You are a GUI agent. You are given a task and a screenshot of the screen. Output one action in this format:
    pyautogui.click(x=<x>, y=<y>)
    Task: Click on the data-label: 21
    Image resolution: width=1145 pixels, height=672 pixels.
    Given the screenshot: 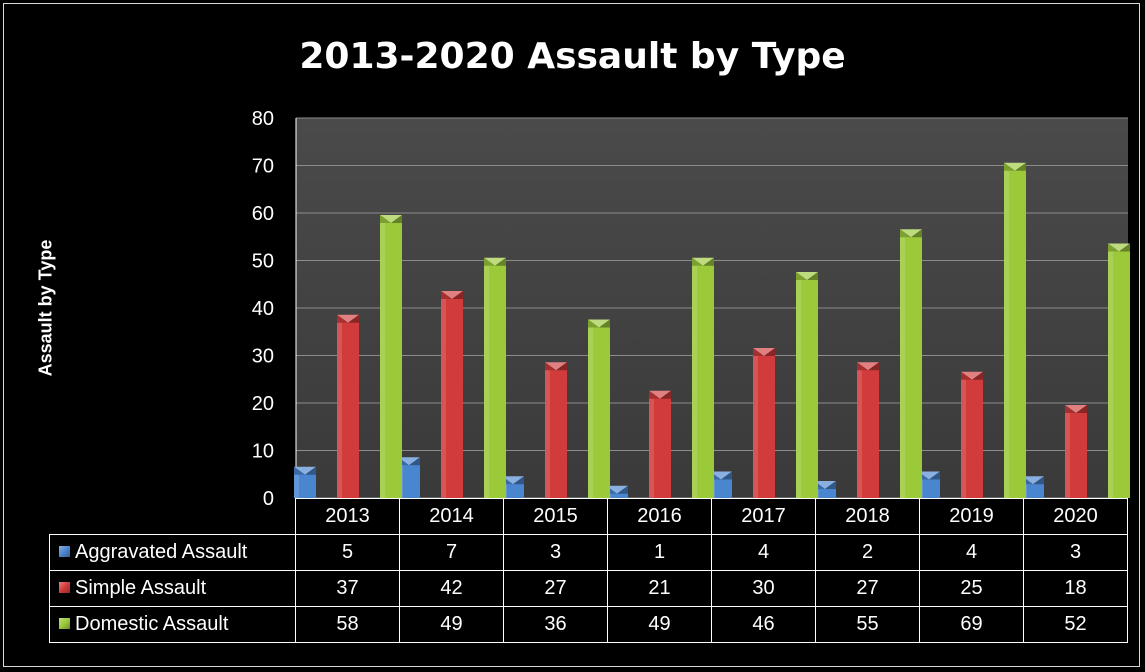 What is the action you would take?
    pyautogui.click(x=659, y=588)
    